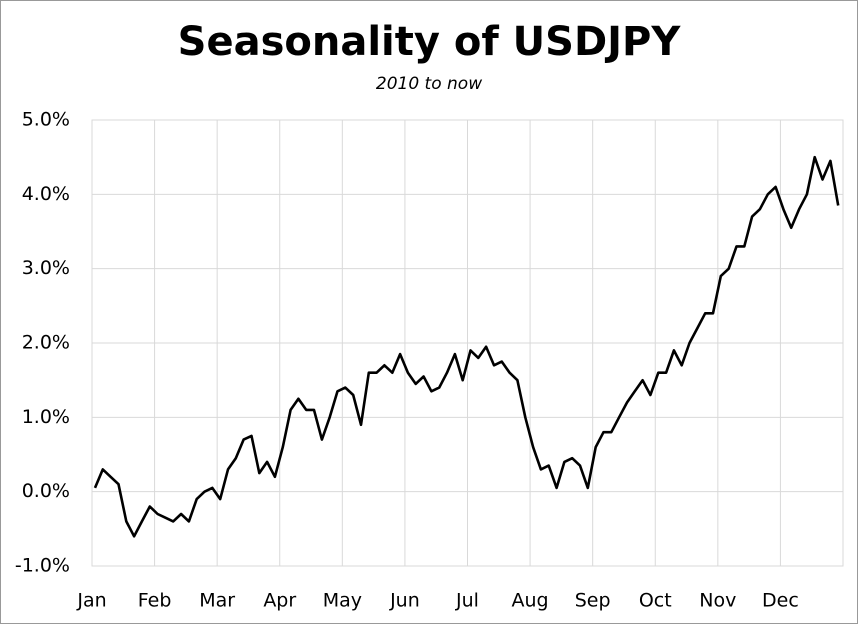  I want to click on x-tick-label: Feb, so click(155, 601).